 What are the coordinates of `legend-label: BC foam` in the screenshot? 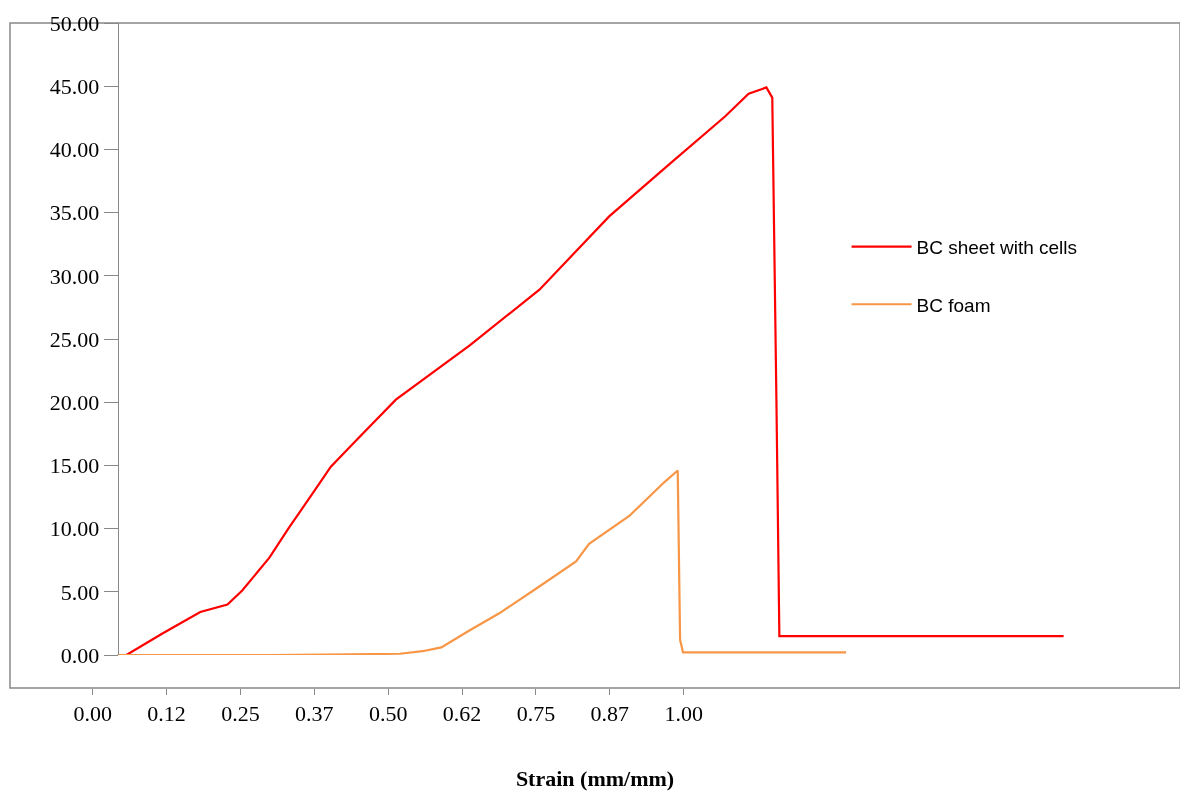 It's located at (953, 305).